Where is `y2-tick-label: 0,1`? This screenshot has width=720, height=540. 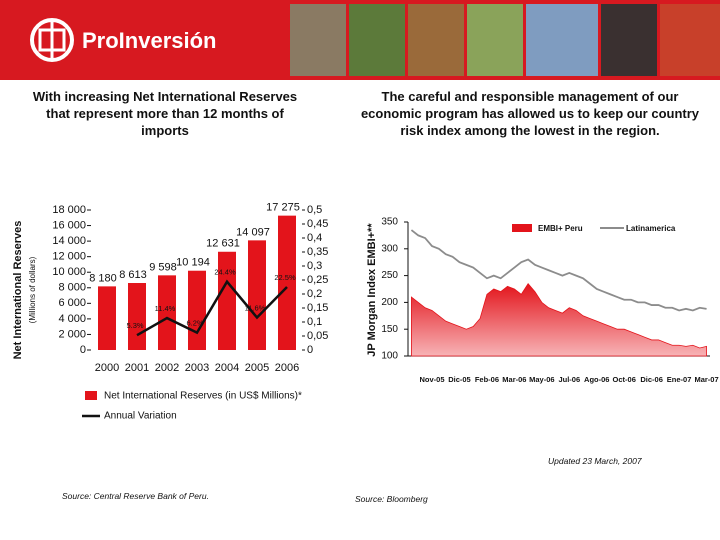
y2-tick-label: 0,1 is located at coordinates (314, 322).